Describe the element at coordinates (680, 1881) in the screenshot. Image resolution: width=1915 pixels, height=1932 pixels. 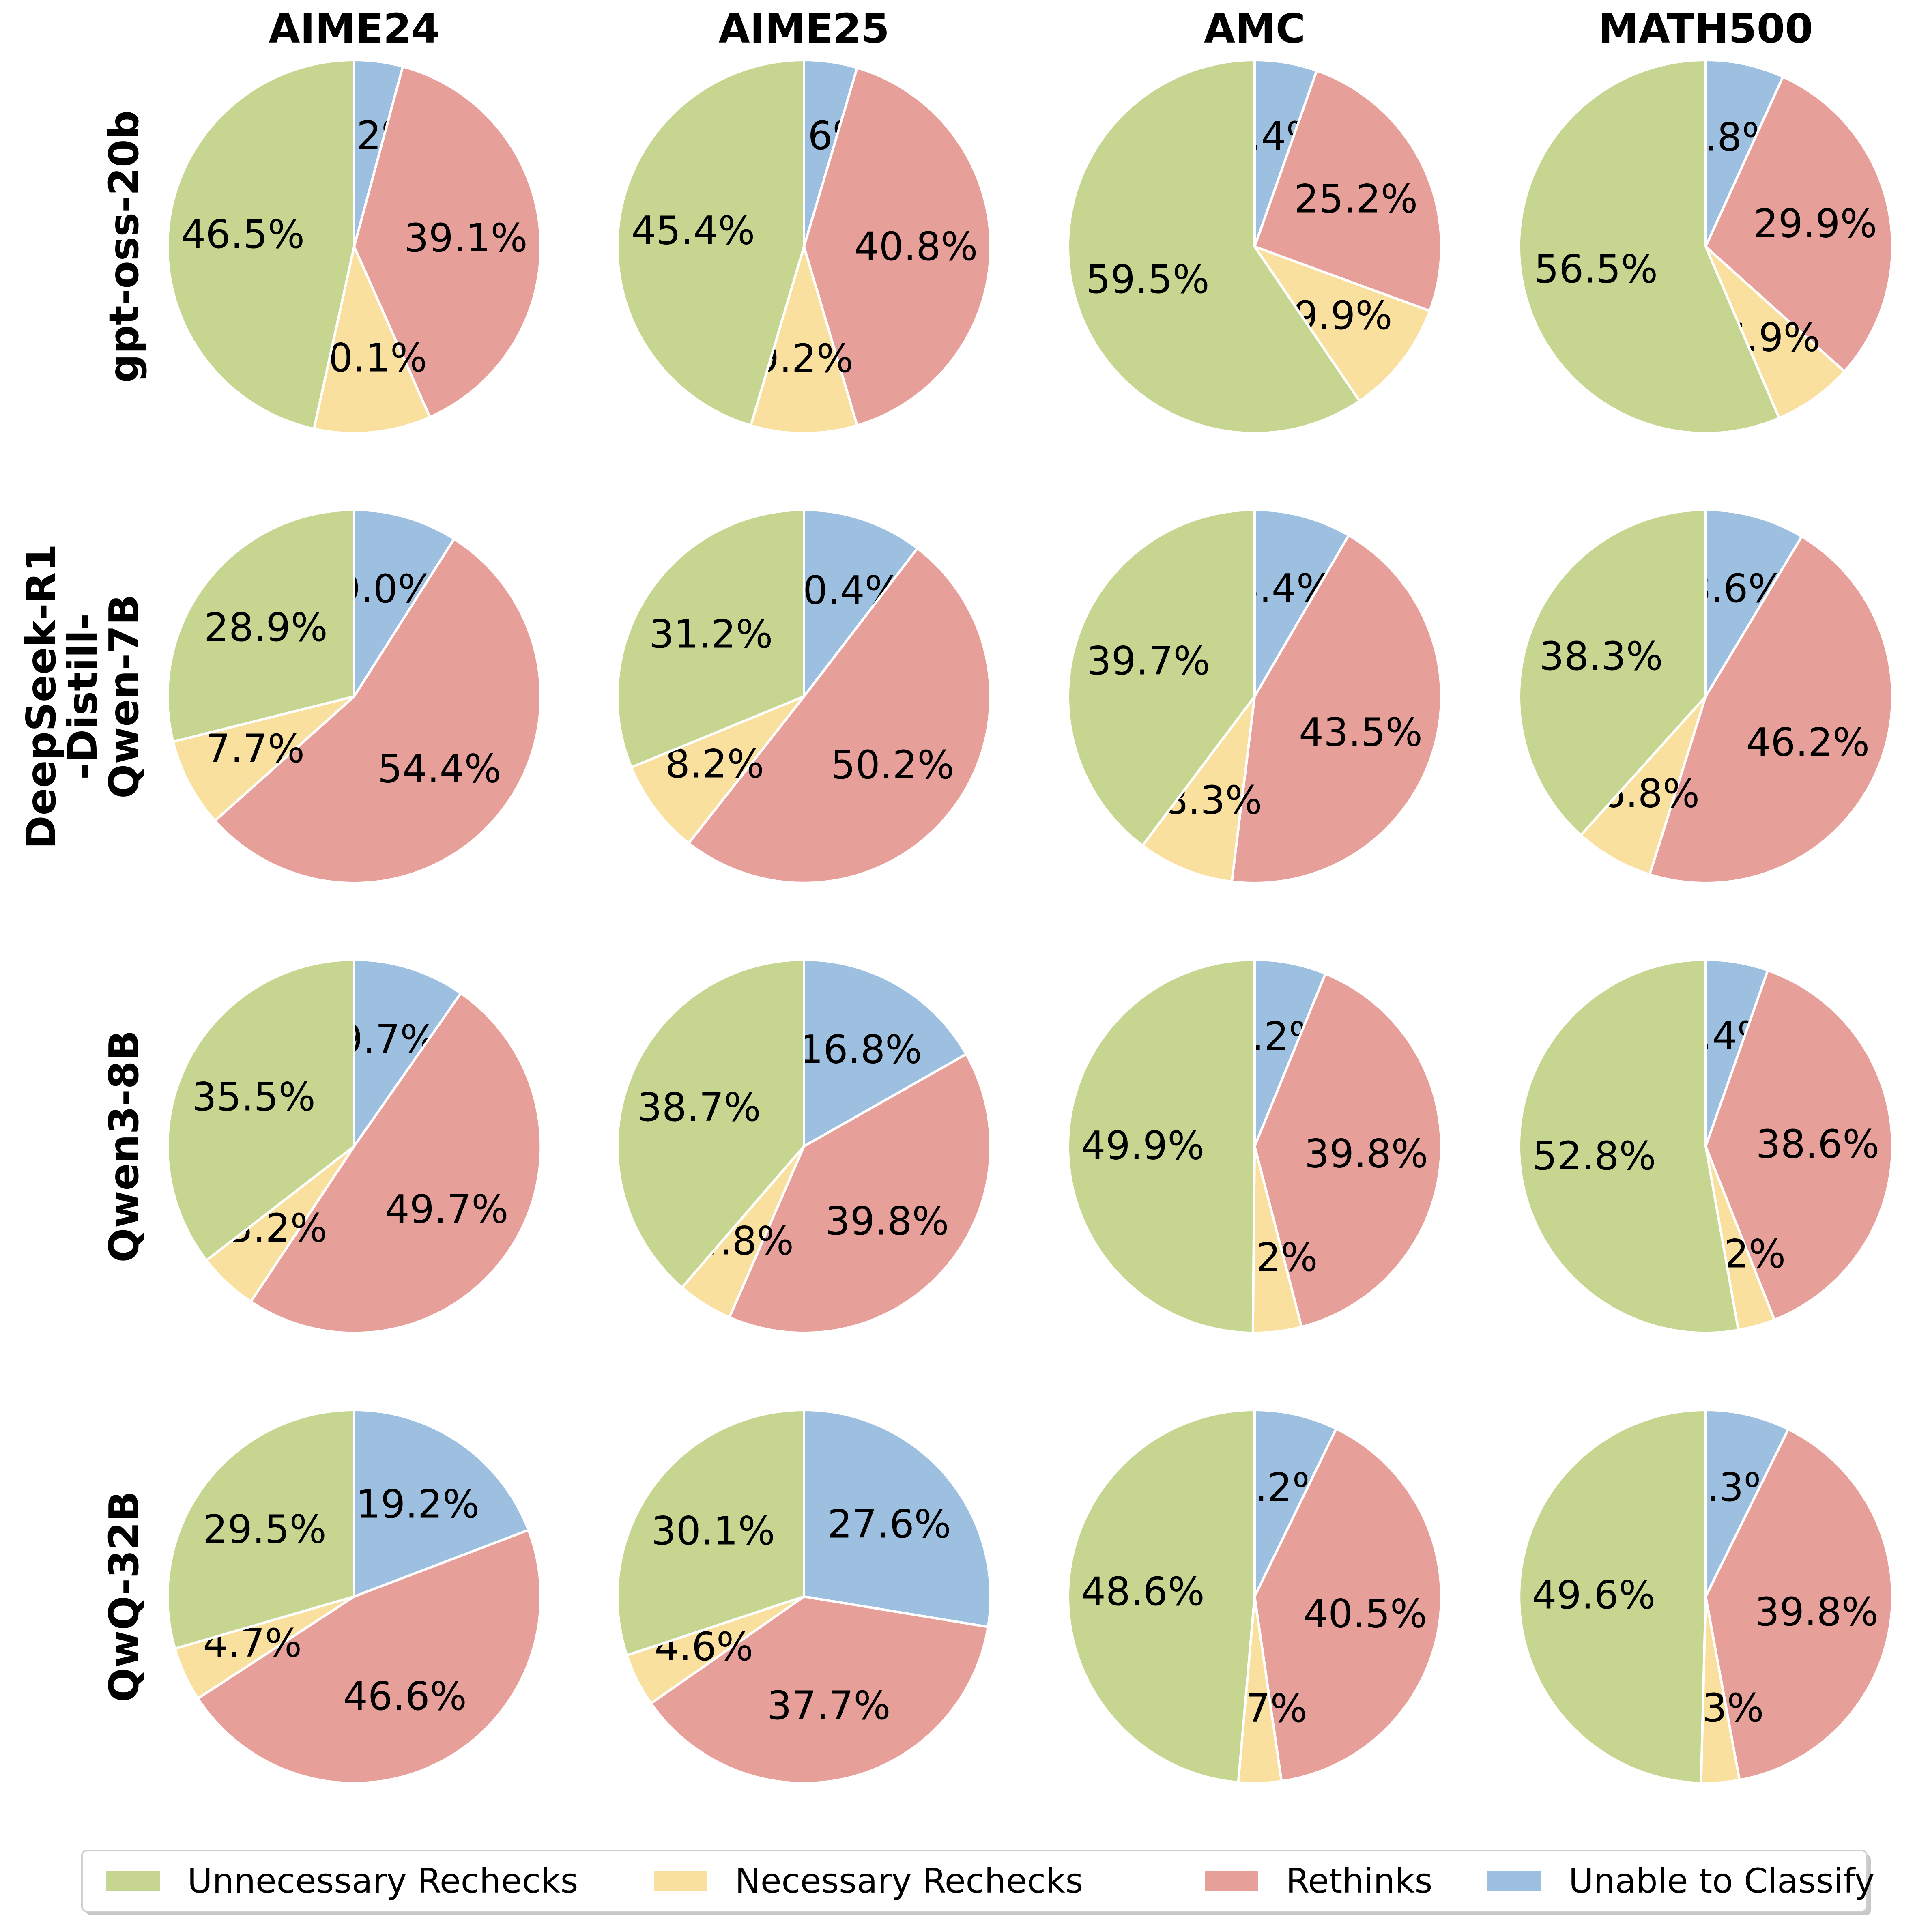
I see `legend-swatch-necessary-rechecks` at that location.